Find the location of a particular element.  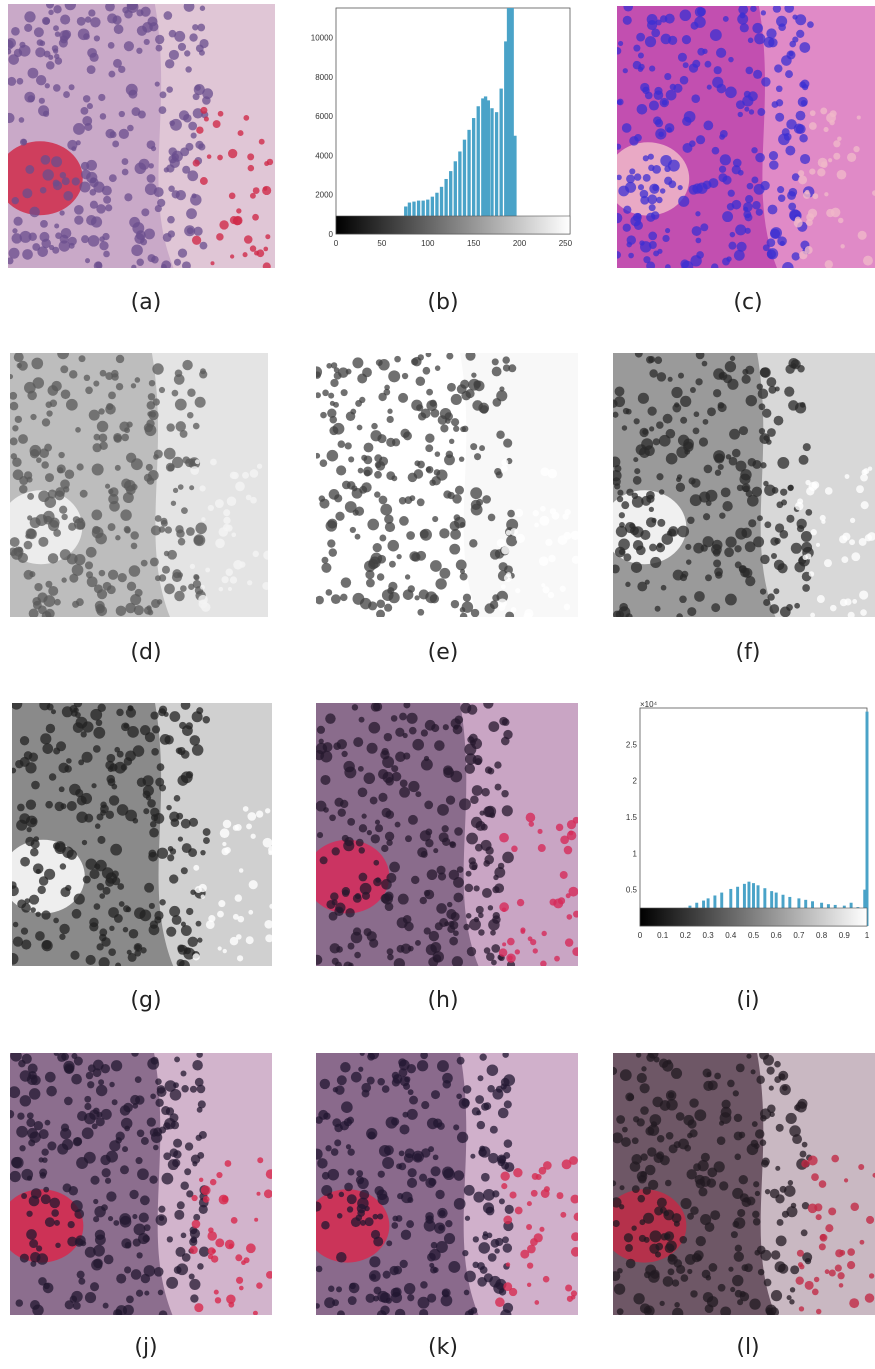

caption-j: (j) is located at coordinates (146, 1347).